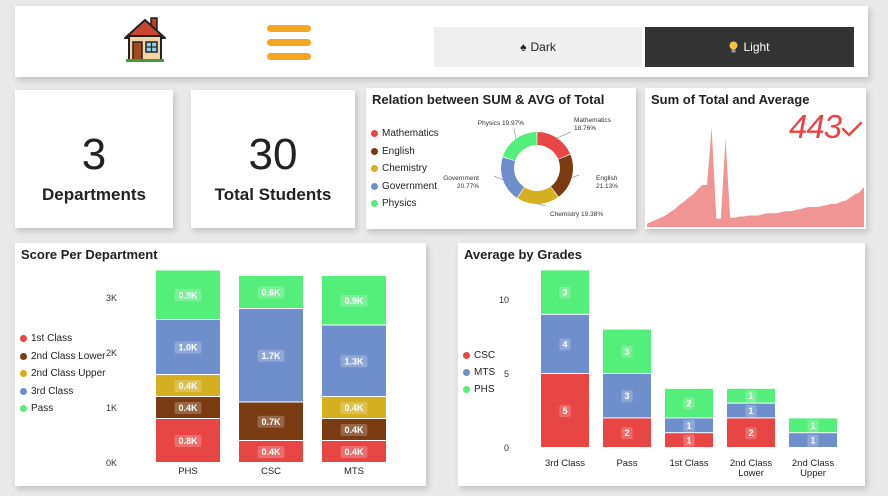  What do you see at coordinates (273, 154) in the screenshot?
I see `kpi-students-value: 30` at bounding box center [273, 154].